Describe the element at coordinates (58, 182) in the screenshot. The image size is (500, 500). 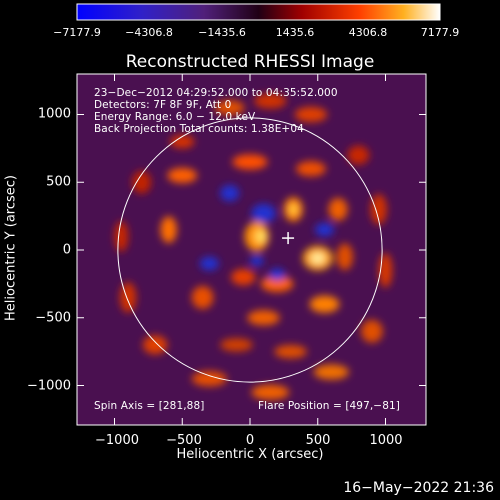
I see `y-tick-label: 500` at that location.